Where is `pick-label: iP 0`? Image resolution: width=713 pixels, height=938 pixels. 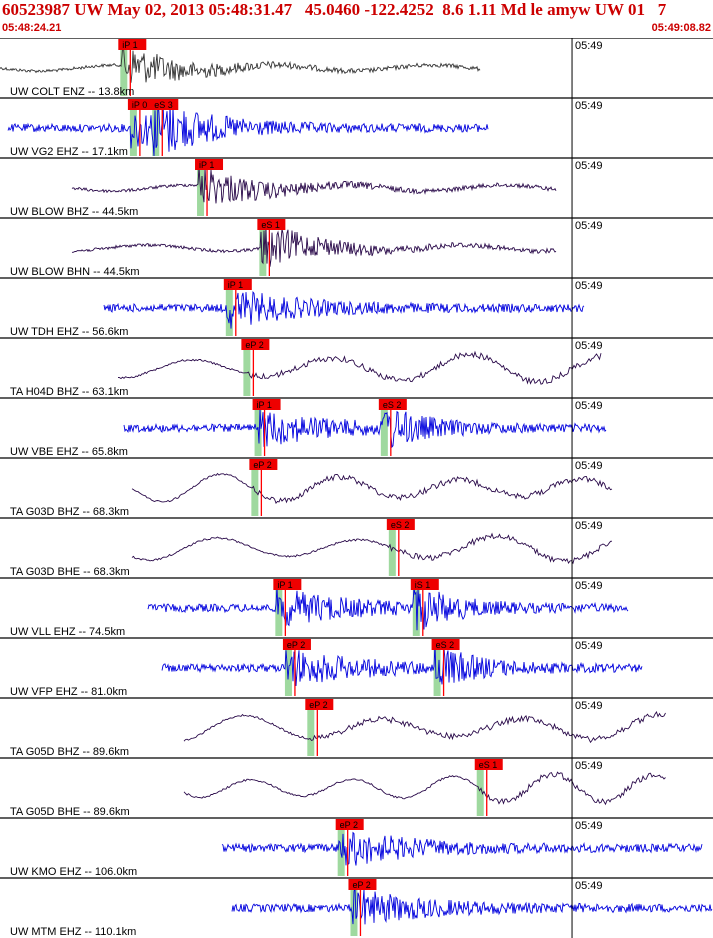 pick-label: iP 0 is located at coordinates (139, 105).